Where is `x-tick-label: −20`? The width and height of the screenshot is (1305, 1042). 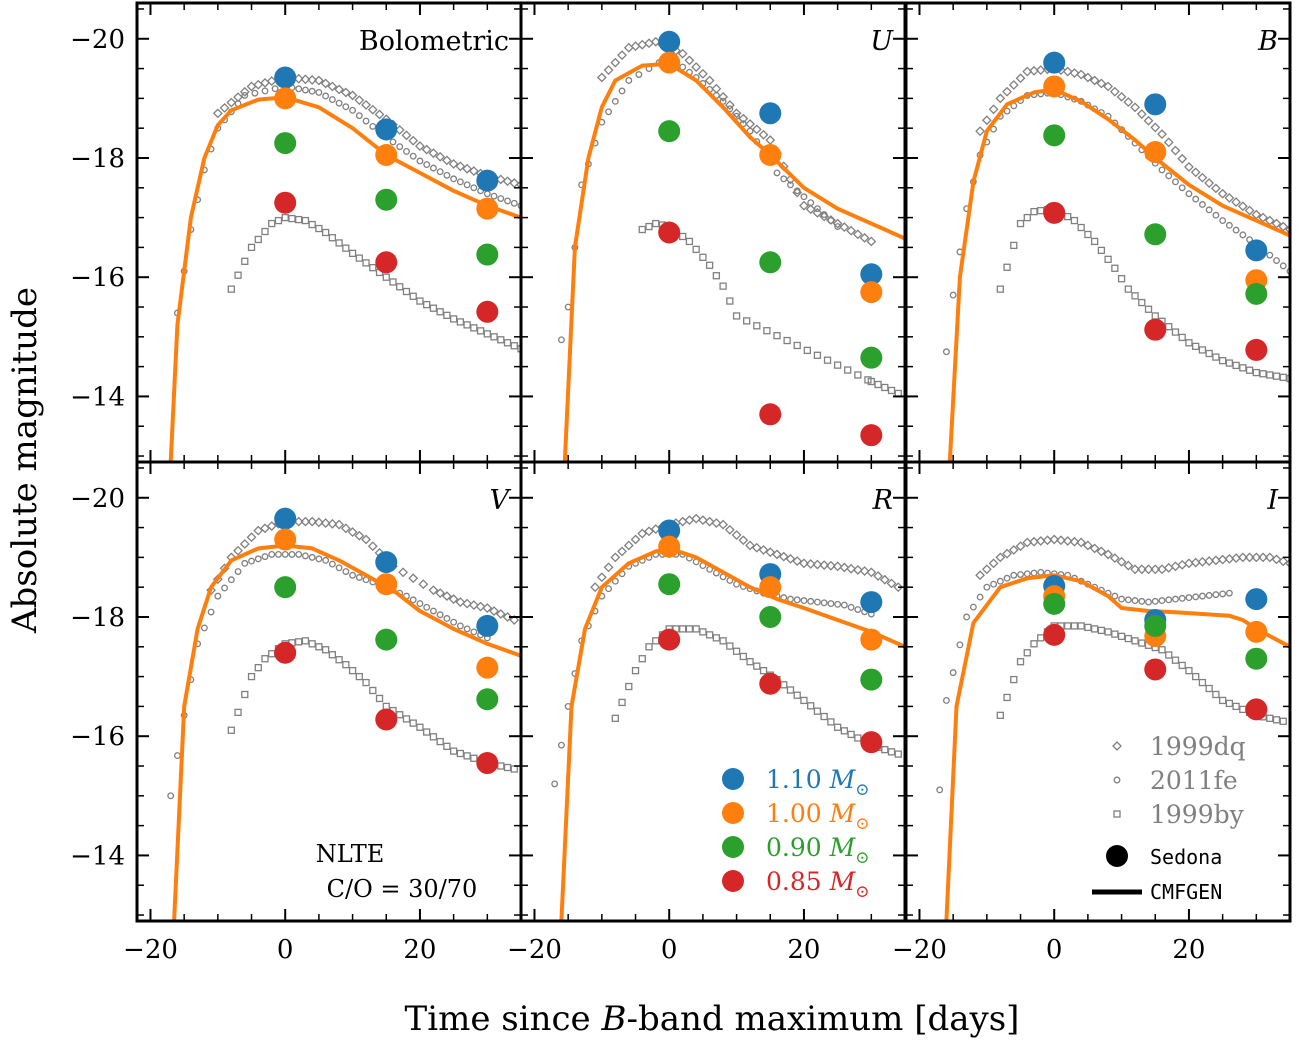
x-tick-label: −20 is located at coordinates (534, 950).